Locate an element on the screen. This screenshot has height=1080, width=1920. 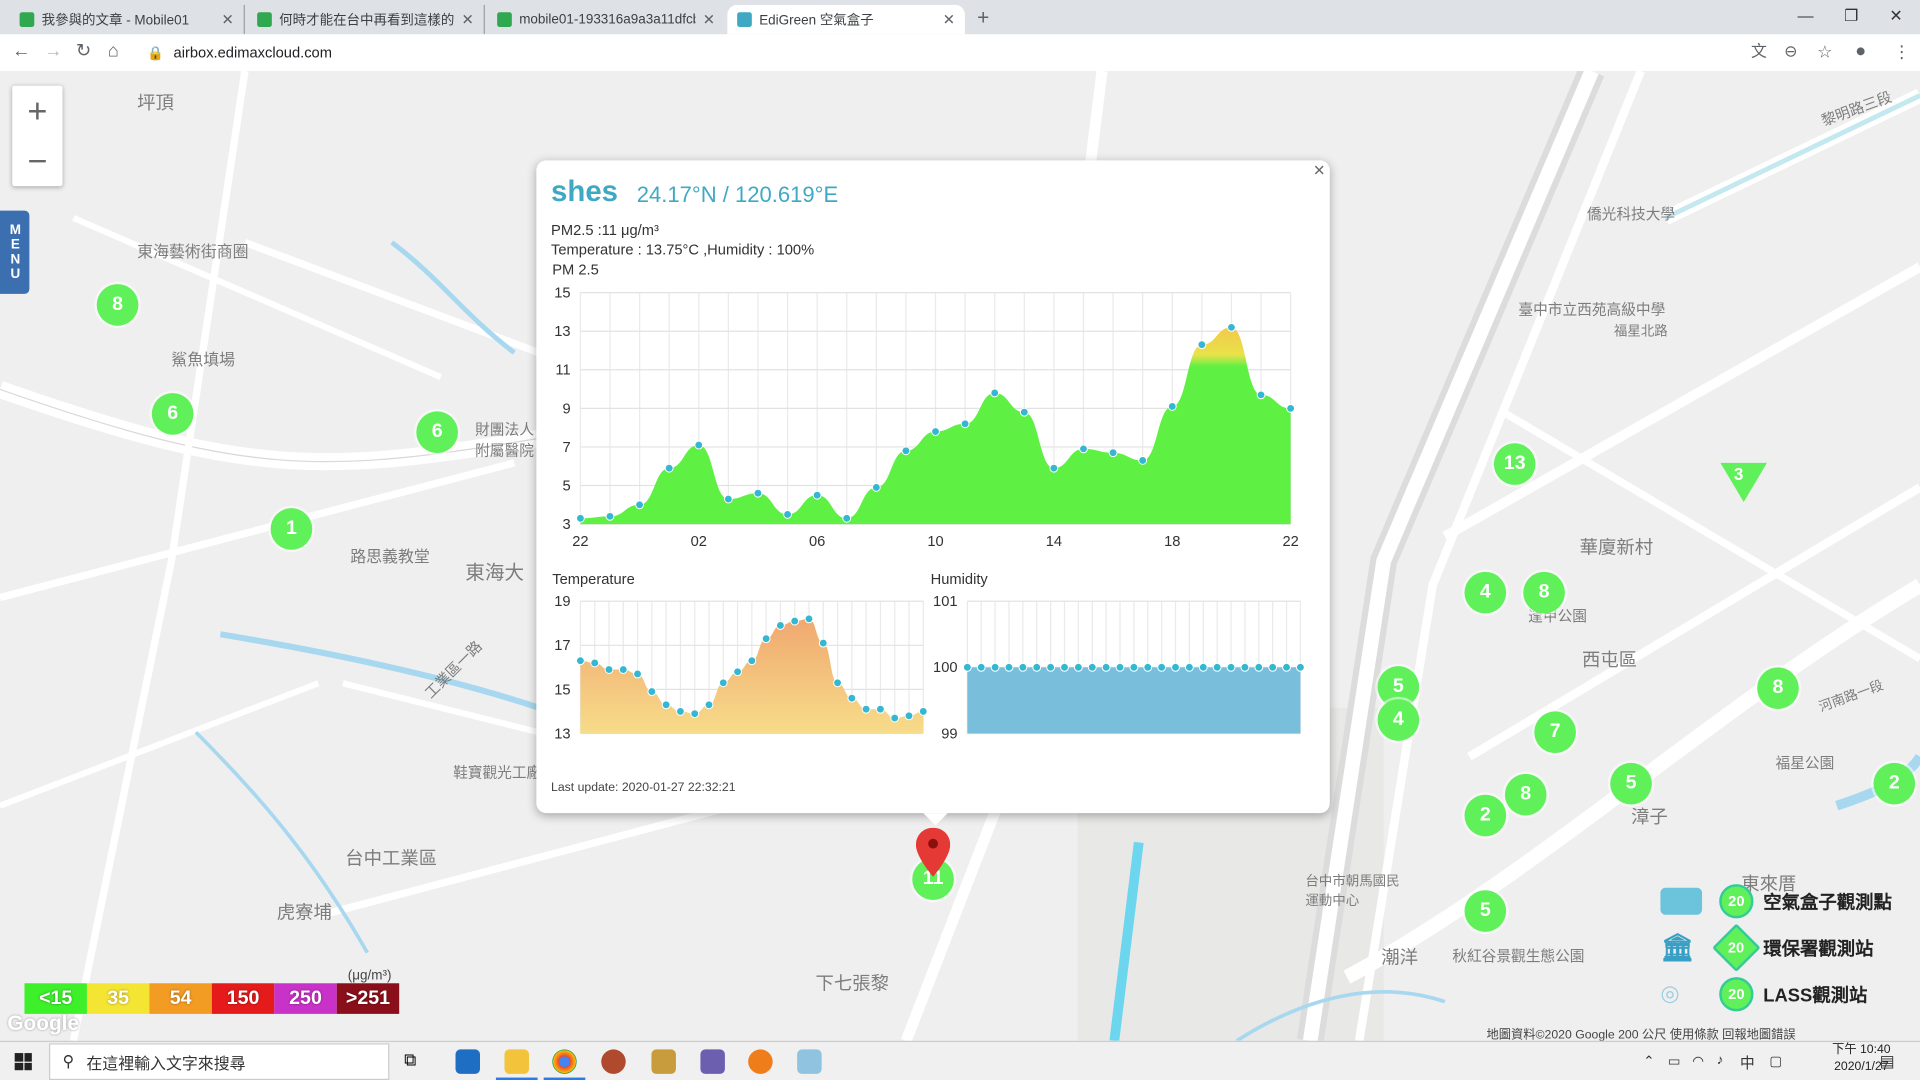
x-tick-label: 22 is located at coordinates (580, 542).